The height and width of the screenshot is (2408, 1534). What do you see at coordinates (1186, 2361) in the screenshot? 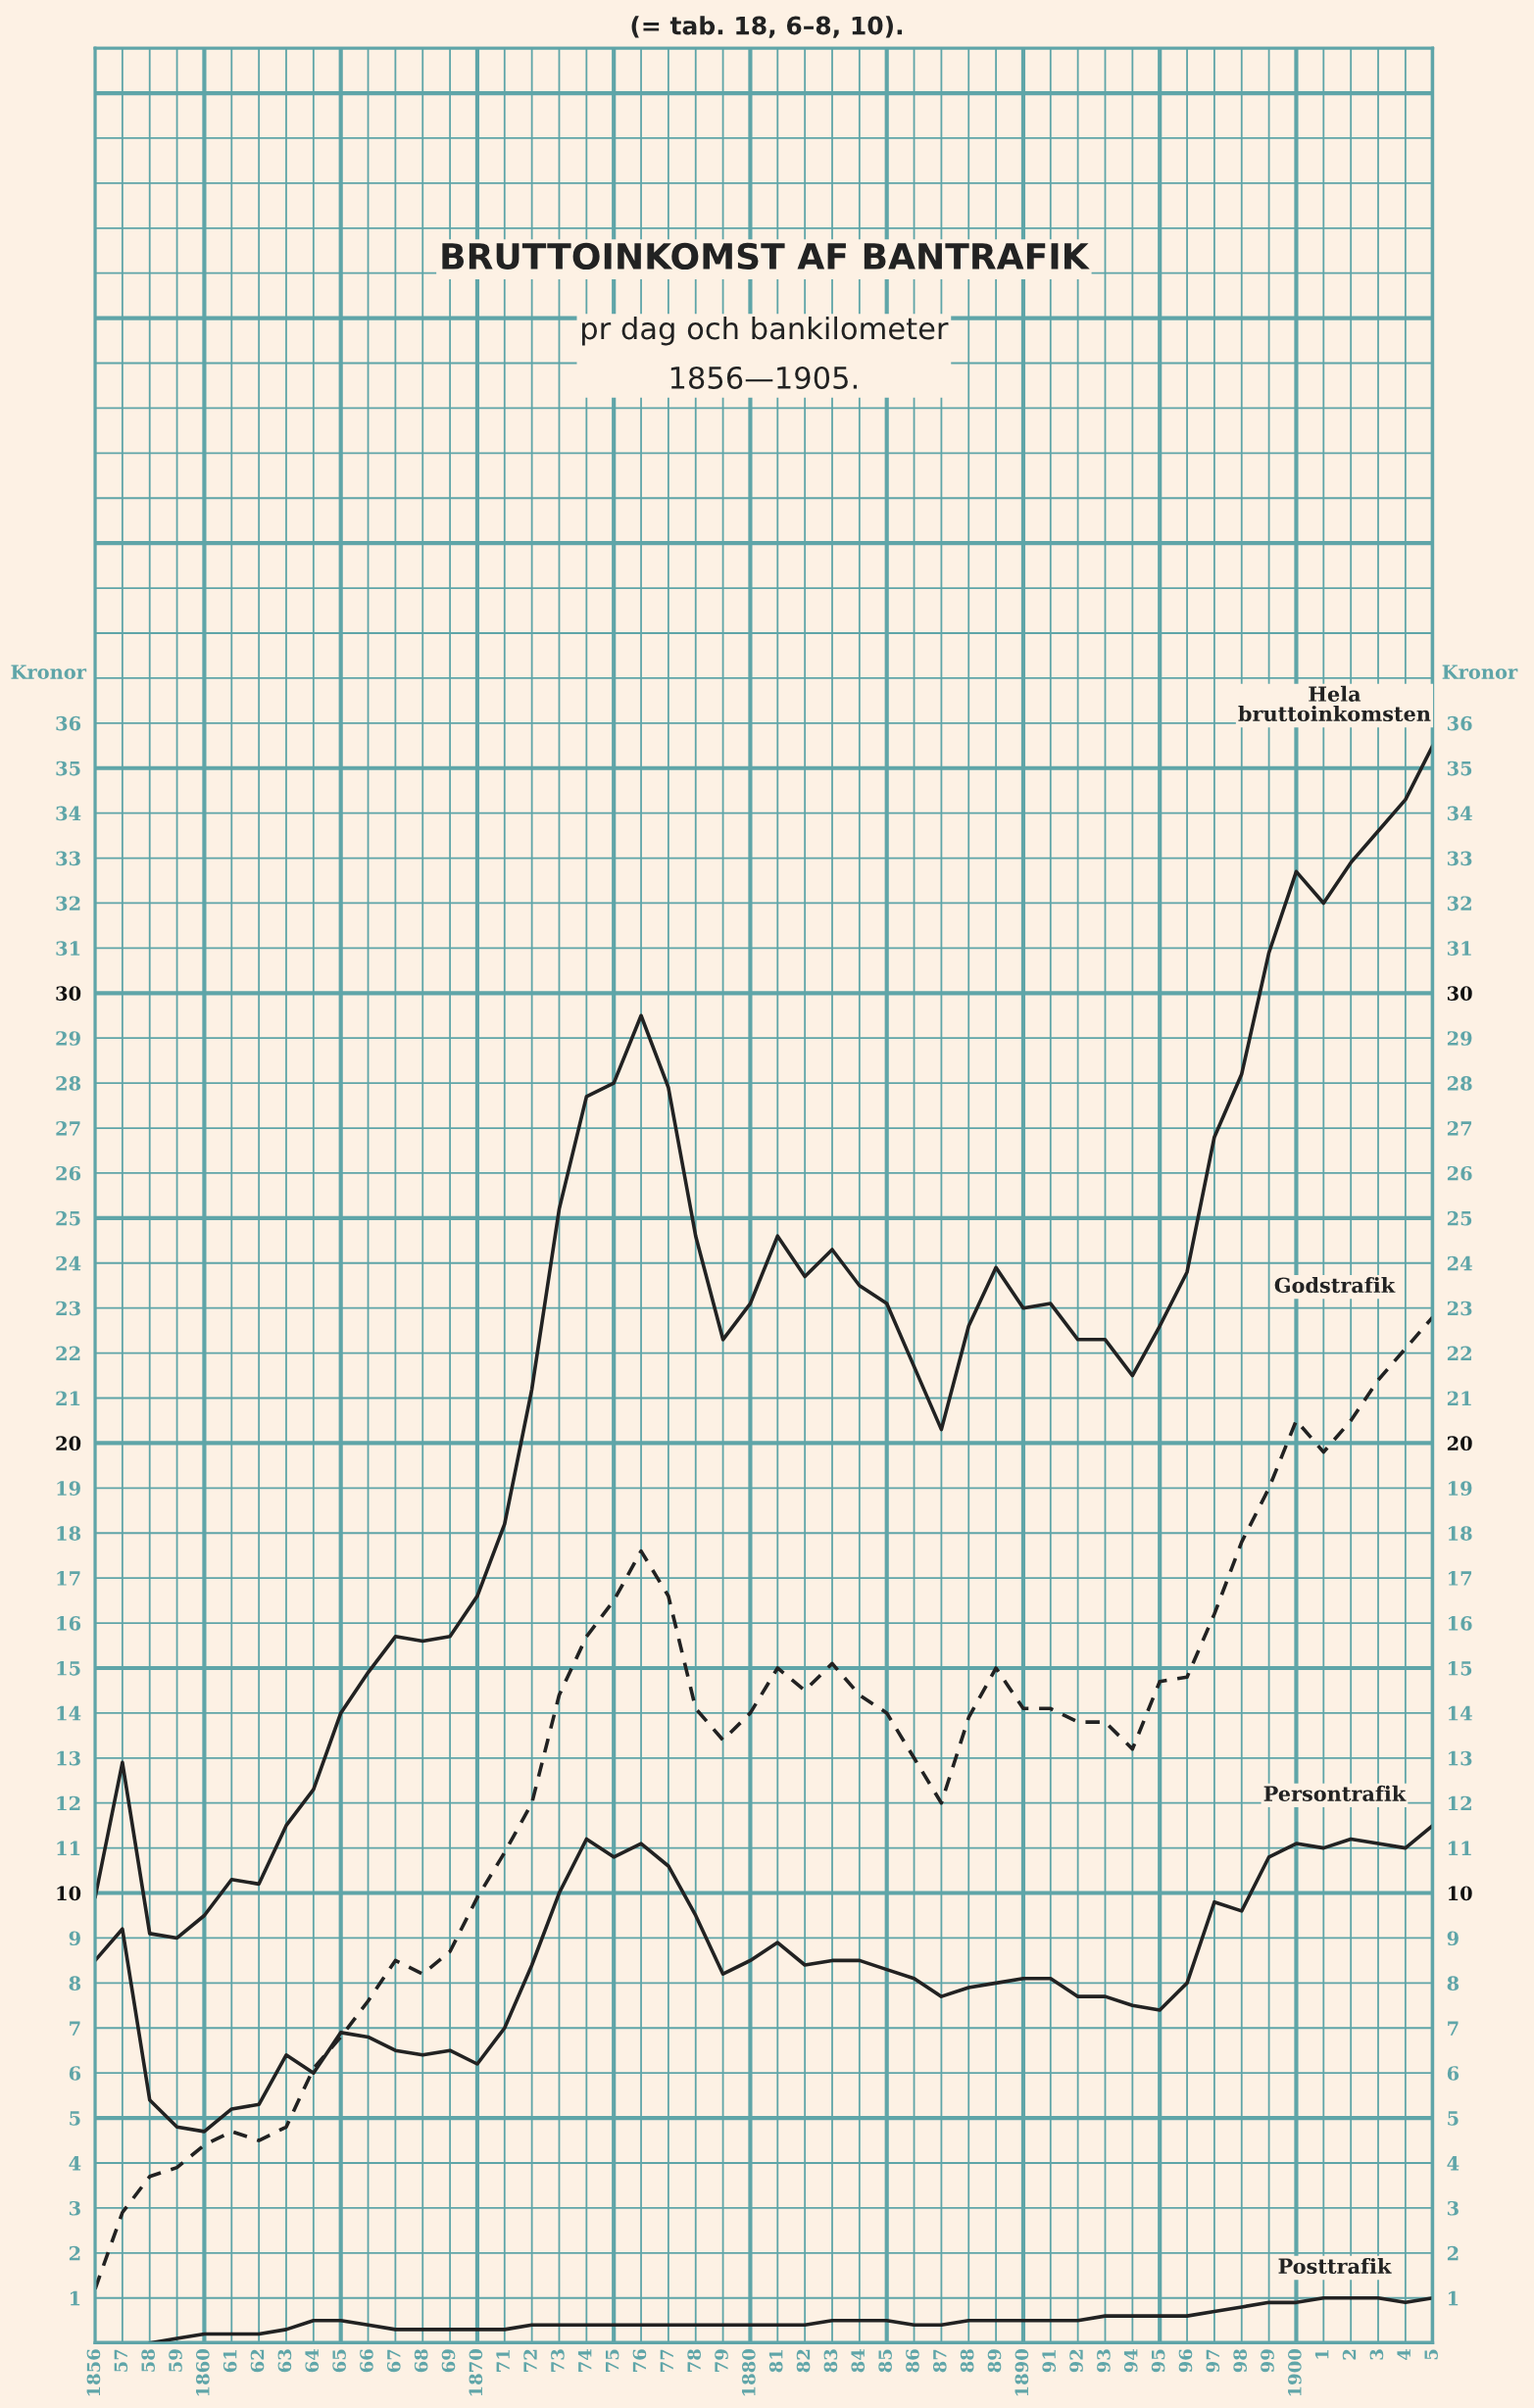
I see `x-tick-label: 96` at bounding box center [1186, 2361].